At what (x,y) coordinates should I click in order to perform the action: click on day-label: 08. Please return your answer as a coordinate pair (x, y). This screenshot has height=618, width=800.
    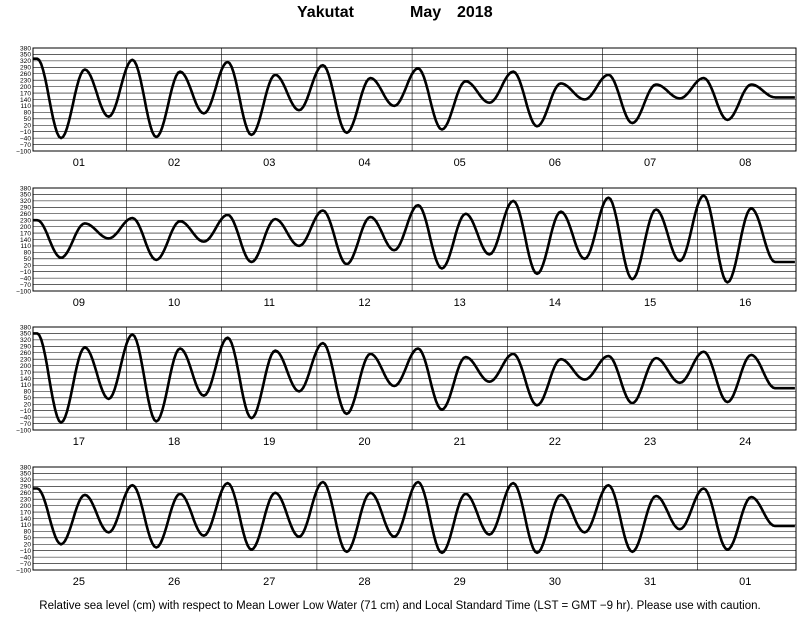
    Looking at the image, I should click on (745, 163).